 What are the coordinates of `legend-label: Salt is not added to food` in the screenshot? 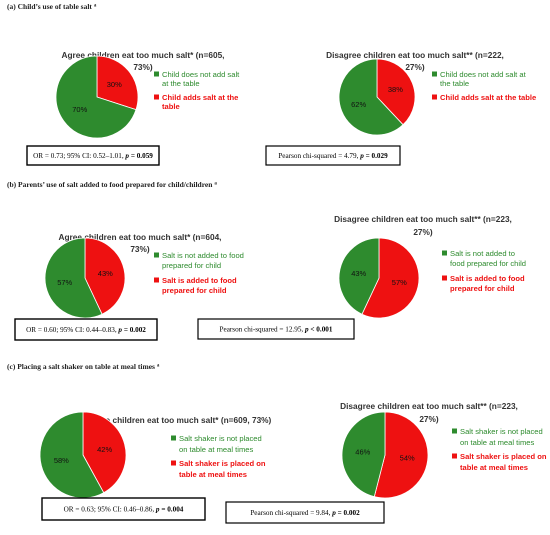 It's located at (203, 255).